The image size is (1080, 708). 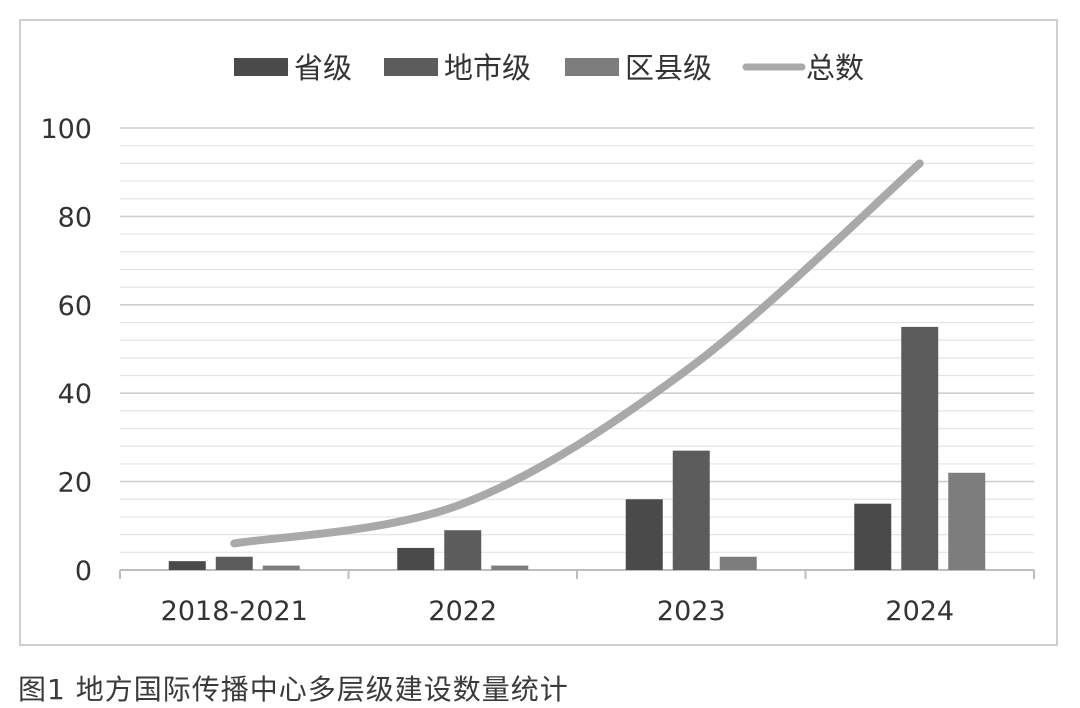 I want to click on legend: 省级 地市级 区县级 总数, so click(x=549, y=68).